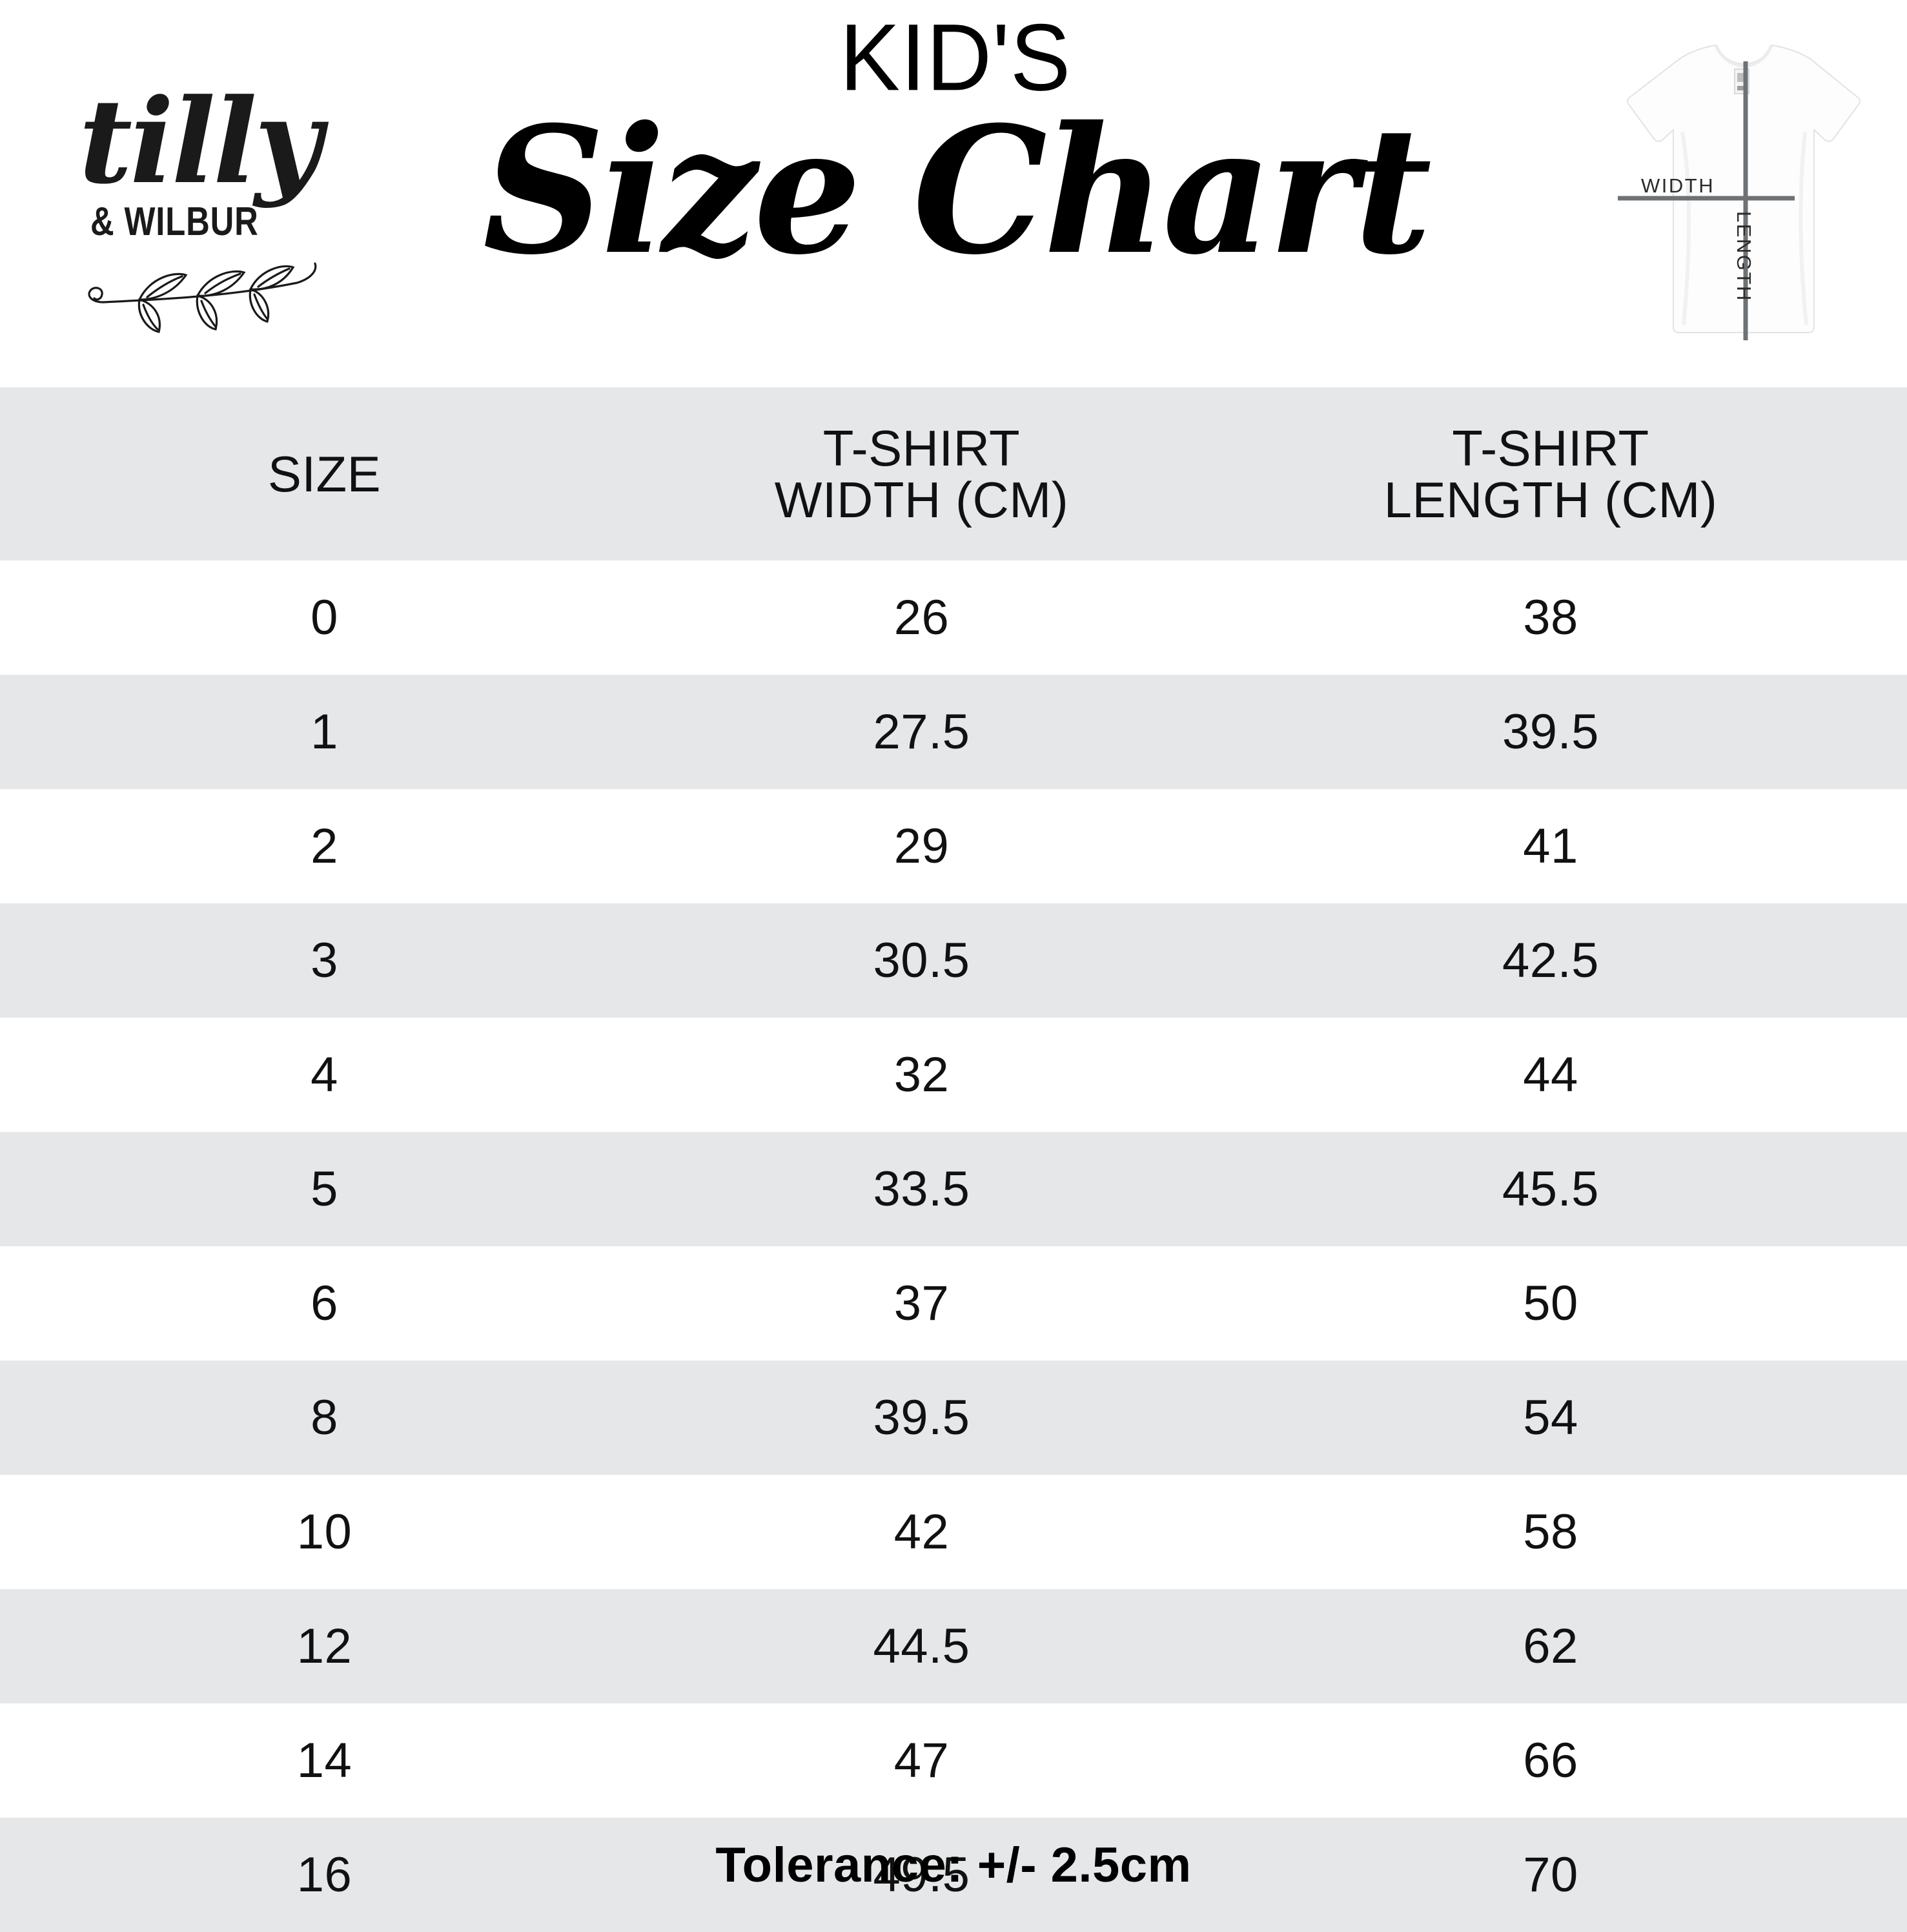 This screenshot has width=1907, height=1932. What do you see at coordinates (1551, 1303) in the screenshot?
I see `cell-length: 50` at bounding box center [1551, 1303].